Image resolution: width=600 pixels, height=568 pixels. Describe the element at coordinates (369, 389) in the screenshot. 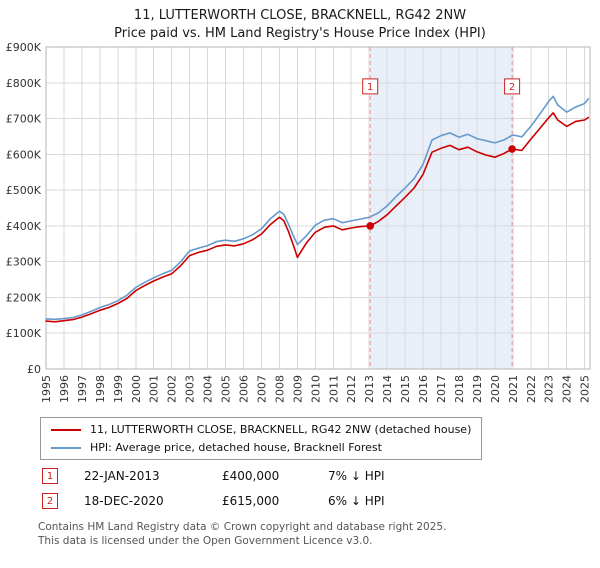

I see `svg-text: 2013` at that location.